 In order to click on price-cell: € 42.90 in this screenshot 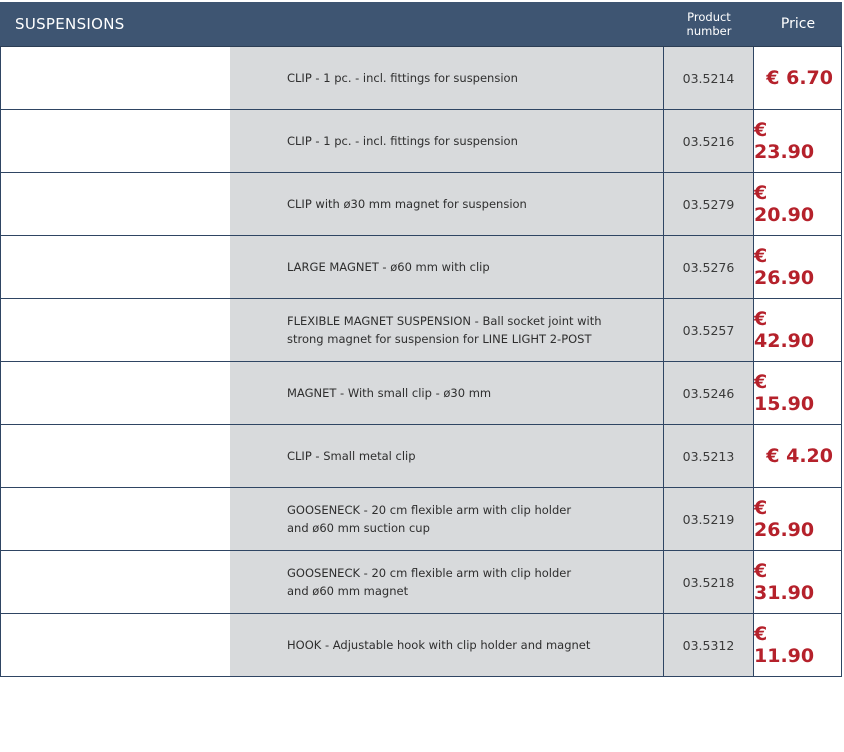, I will do `click(798, 330)`.